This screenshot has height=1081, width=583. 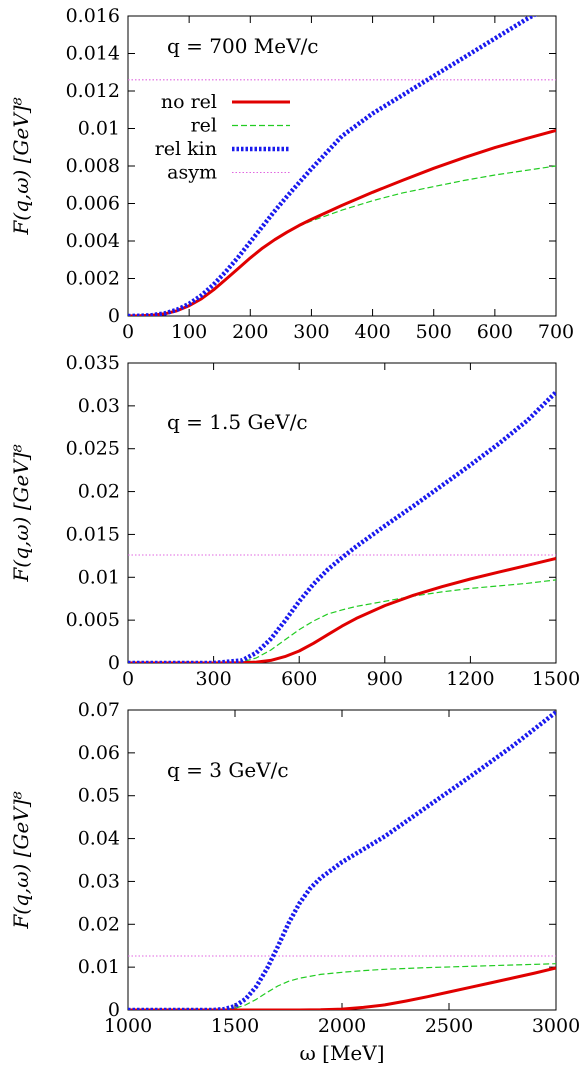 What do you see at coordinates (93, 166) in the screenshot?
I see `y-tick-label: 0.008` at bounding box center [93, 166].